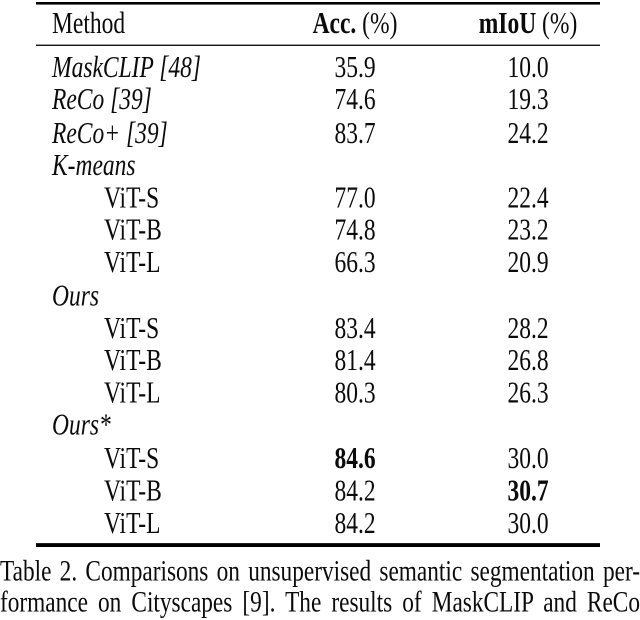 The width and height of the screenshot is (640, 620). What do you see at coordinates (528, 100) in the screenshot?
I see `miou-cell: 19.3` at bounding box center [528, 100].